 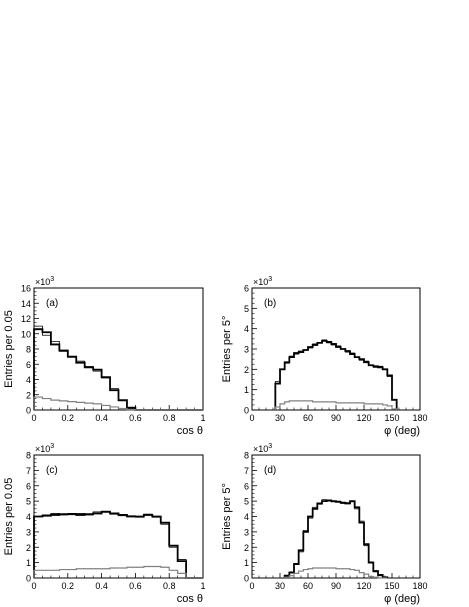 What do you see at coordinates (26, 304) in the screenshot?
I see `y-tick-label: 14` at bounding box center [26, 304].